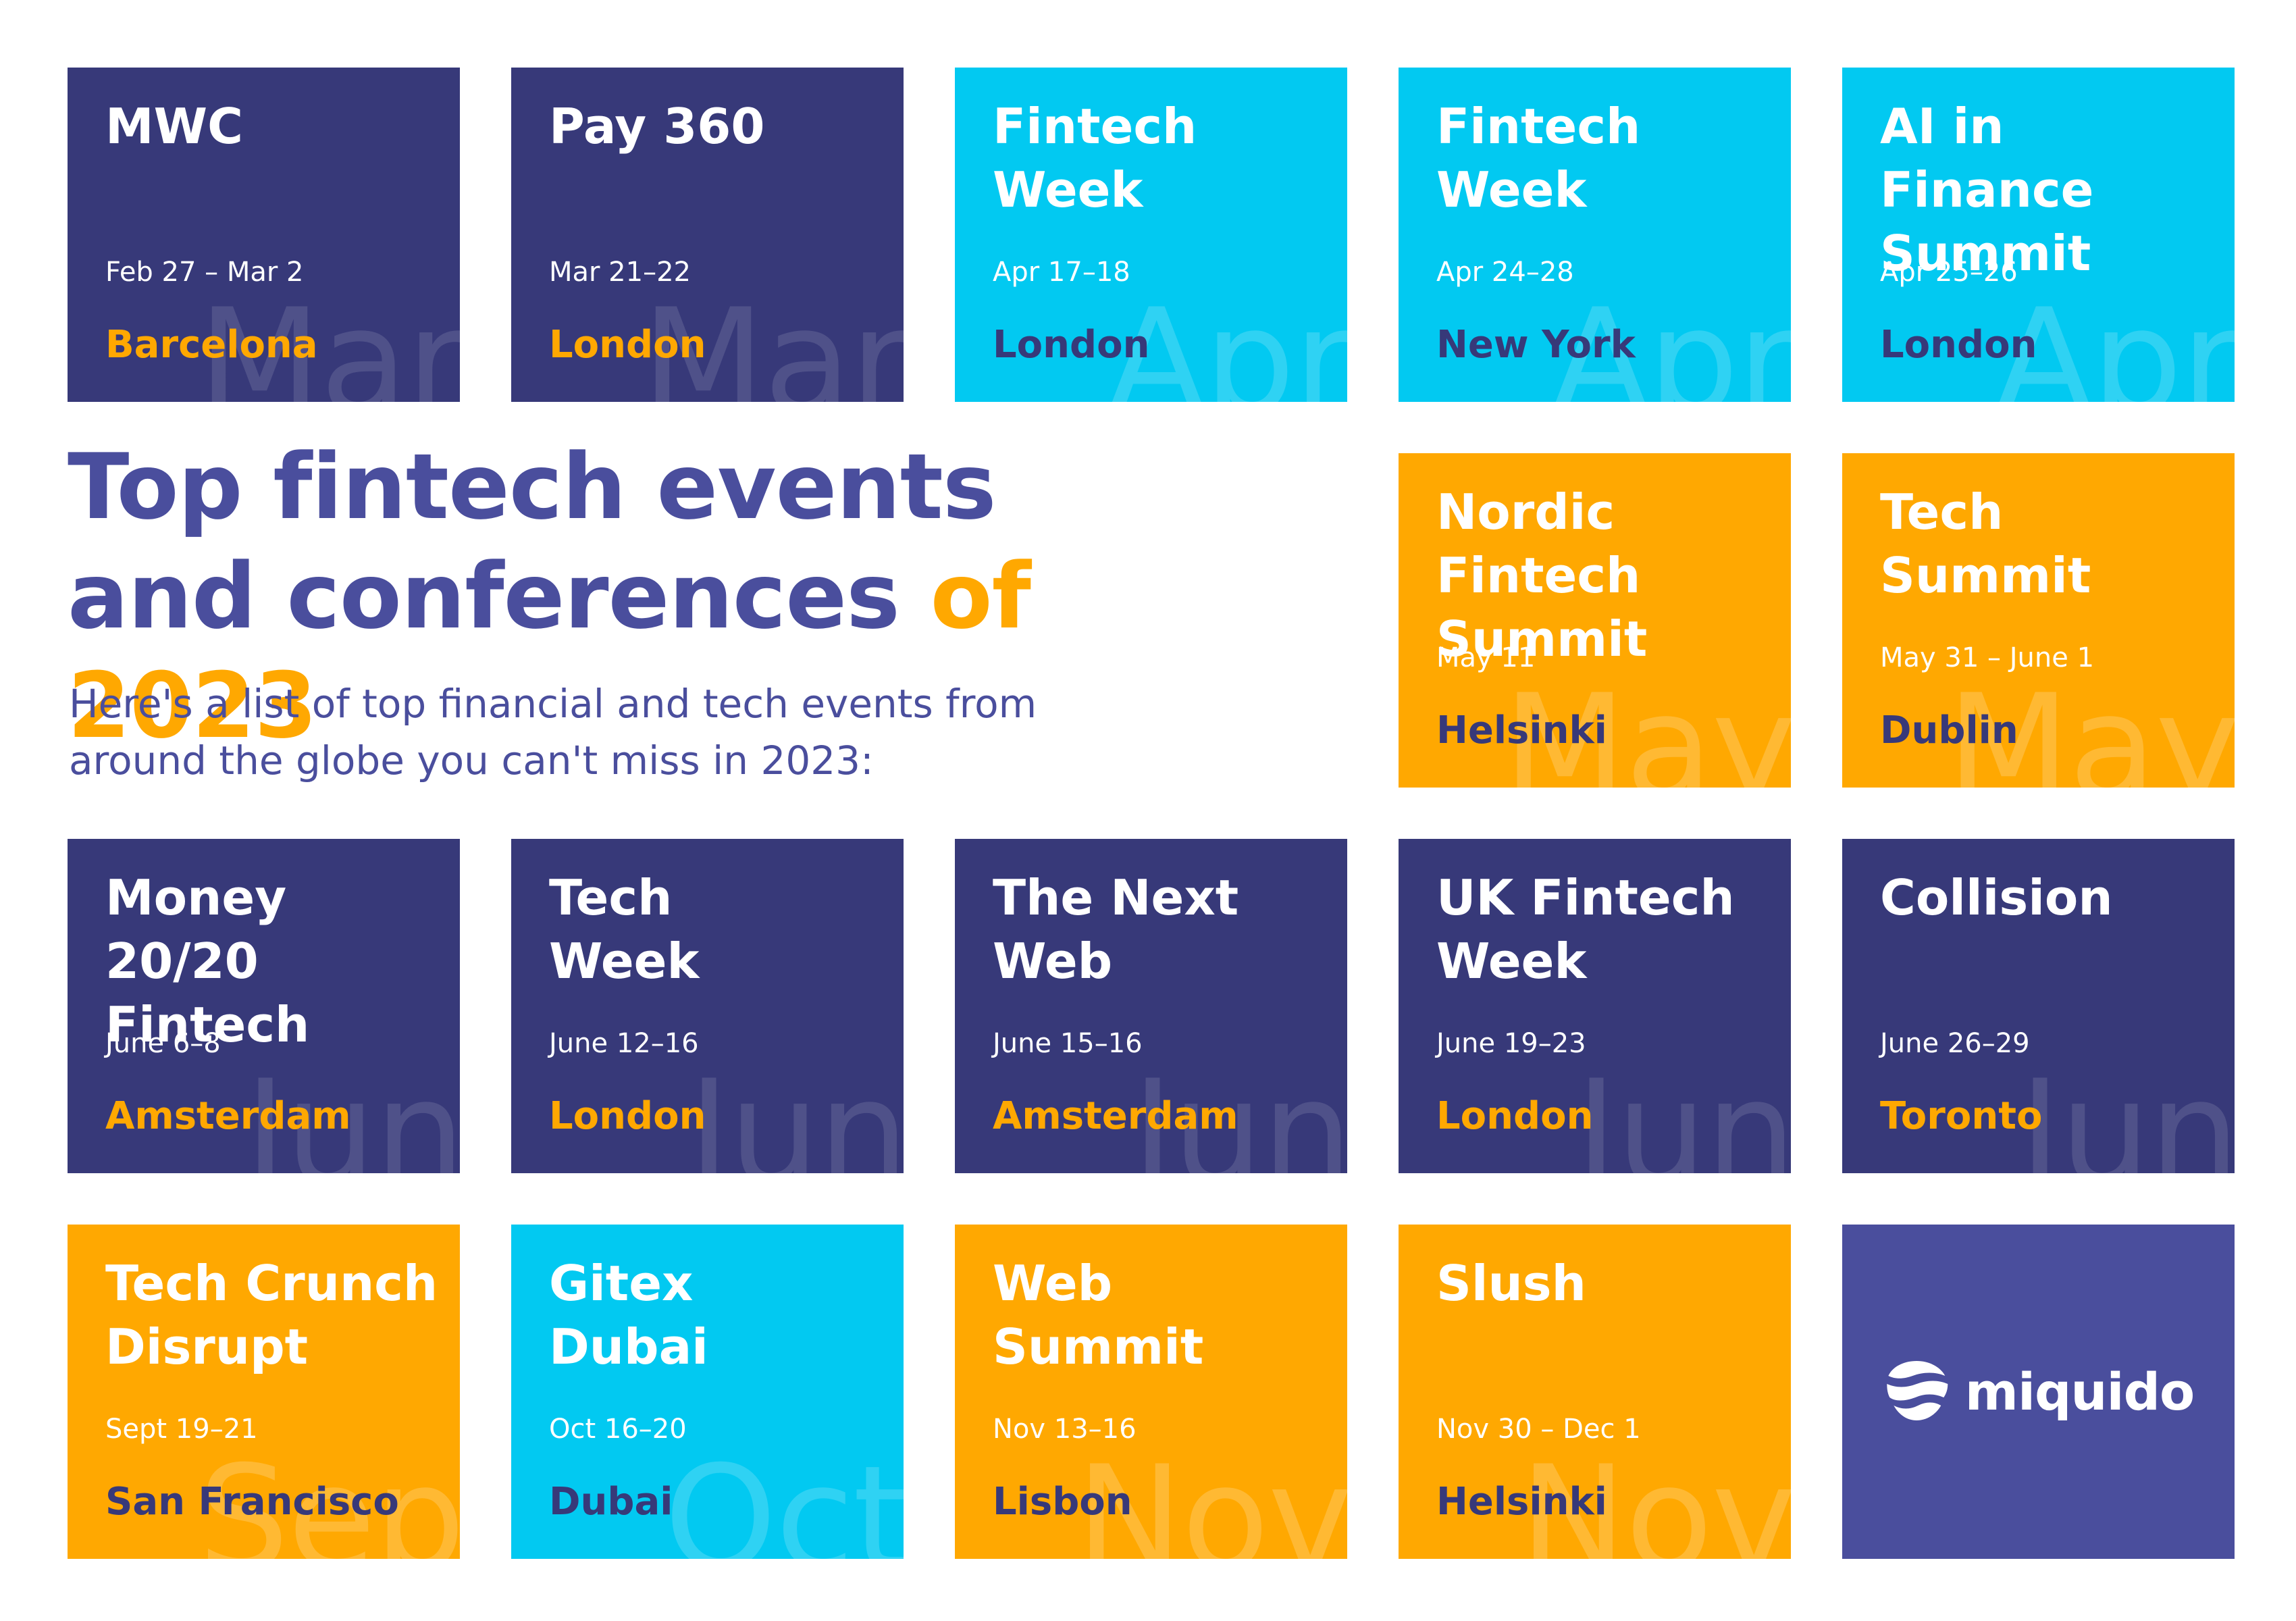 The height and width of the screenshot is (1621, 2296). I want to click on event-title: Pay 360, so click(657, 126).